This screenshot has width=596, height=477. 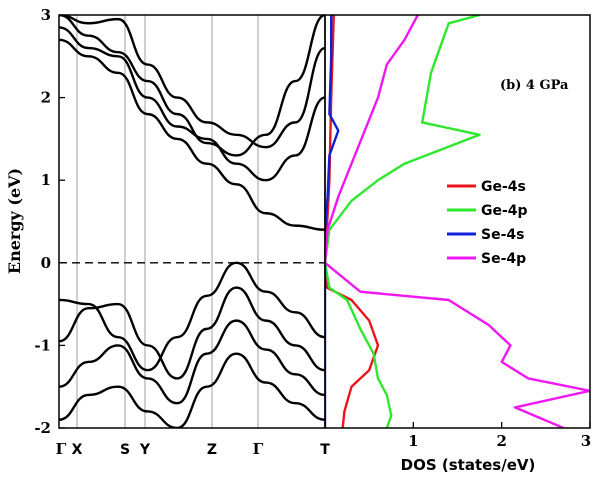 I want to click on energy-axis-title: Energy (eV), so click(x=14, y=221).